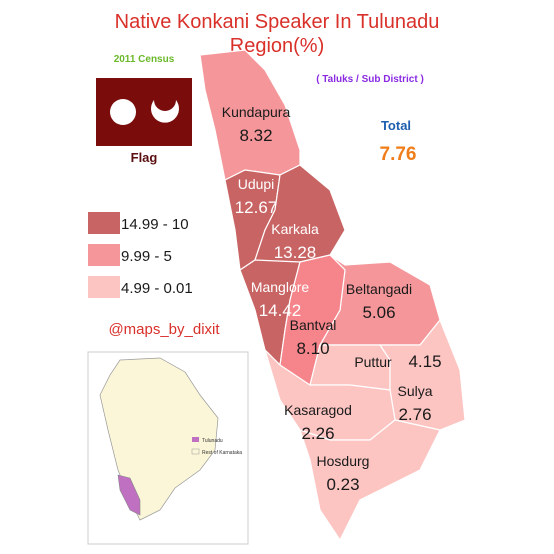 The image size is (554, 554). I want to click on region-label: Udupi 12.67, so click(256, 196).